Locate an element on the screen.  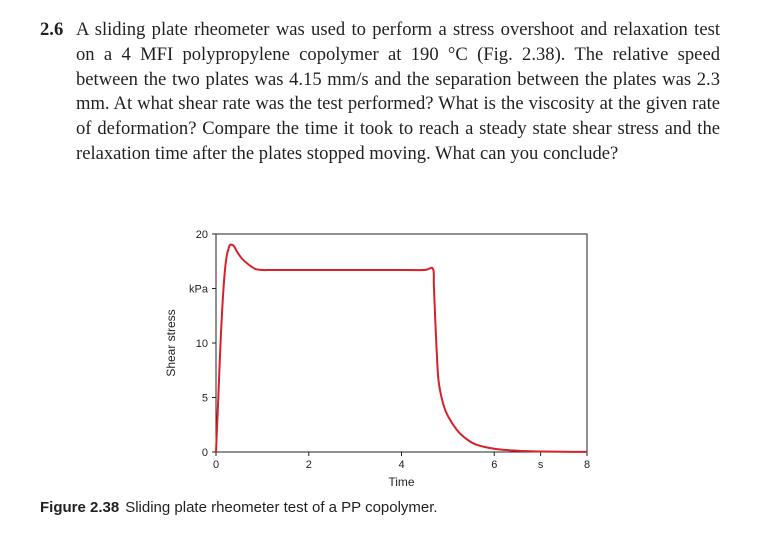
x-tick-label: 8 is located at coordinates (587, 465).